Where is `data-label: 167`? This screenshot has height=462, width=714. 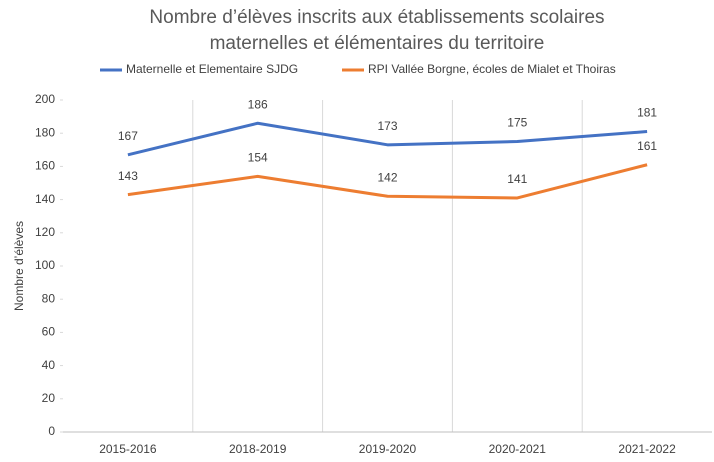 data-label: 167 is located at coordinates (128, 136).